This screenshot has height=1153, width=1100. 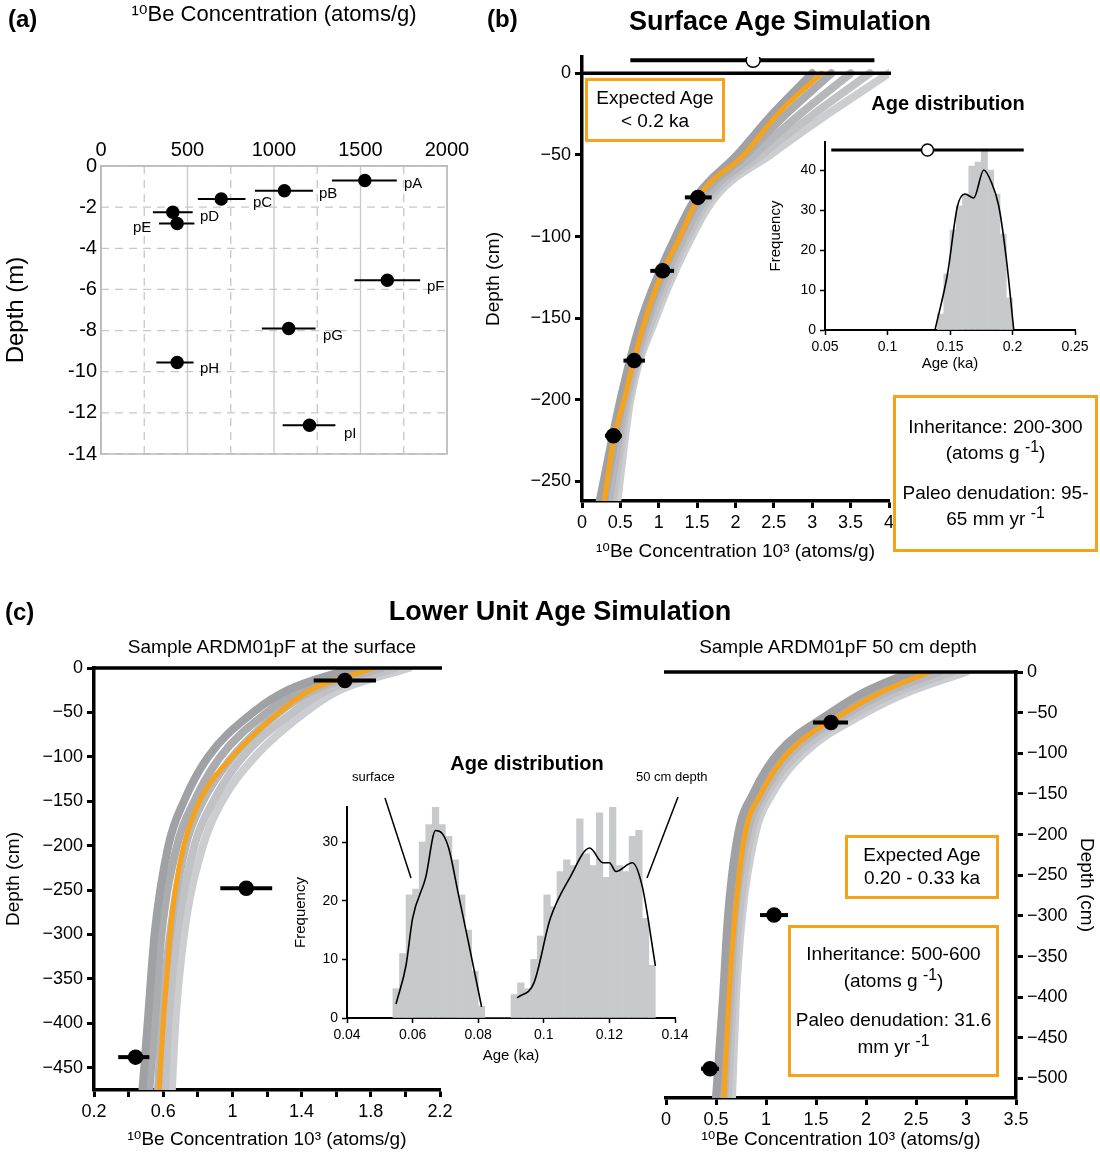 What do you see at coordinates (916, 1118) in the screenshot?
I see `x-tick-label: 2.5` at bounding box center [916, 1118].